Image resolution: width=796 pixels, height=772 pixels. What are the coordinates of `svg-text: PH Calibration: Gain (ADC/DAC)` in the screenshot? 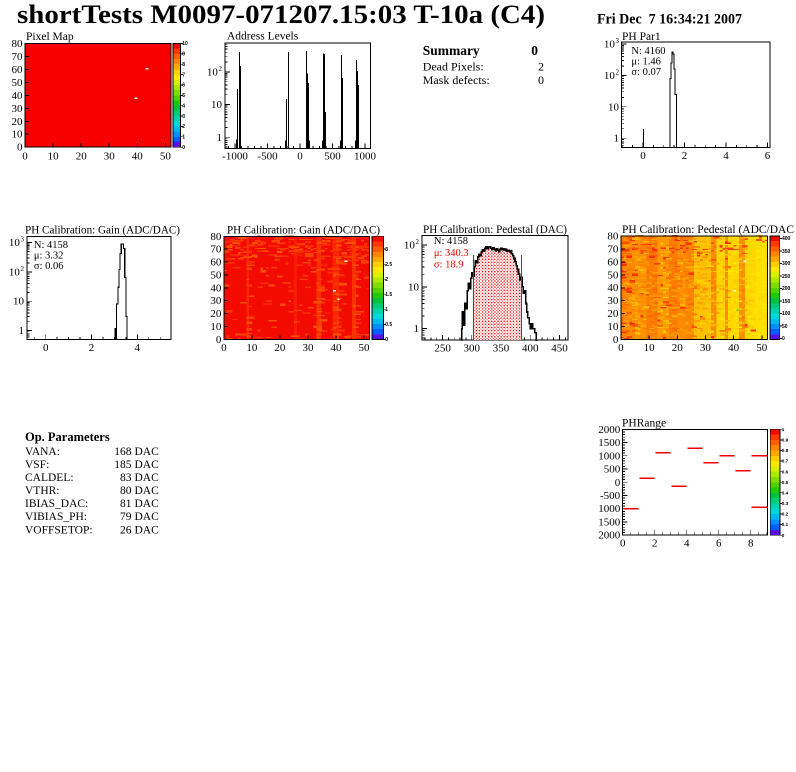 It's located at (303, 230).